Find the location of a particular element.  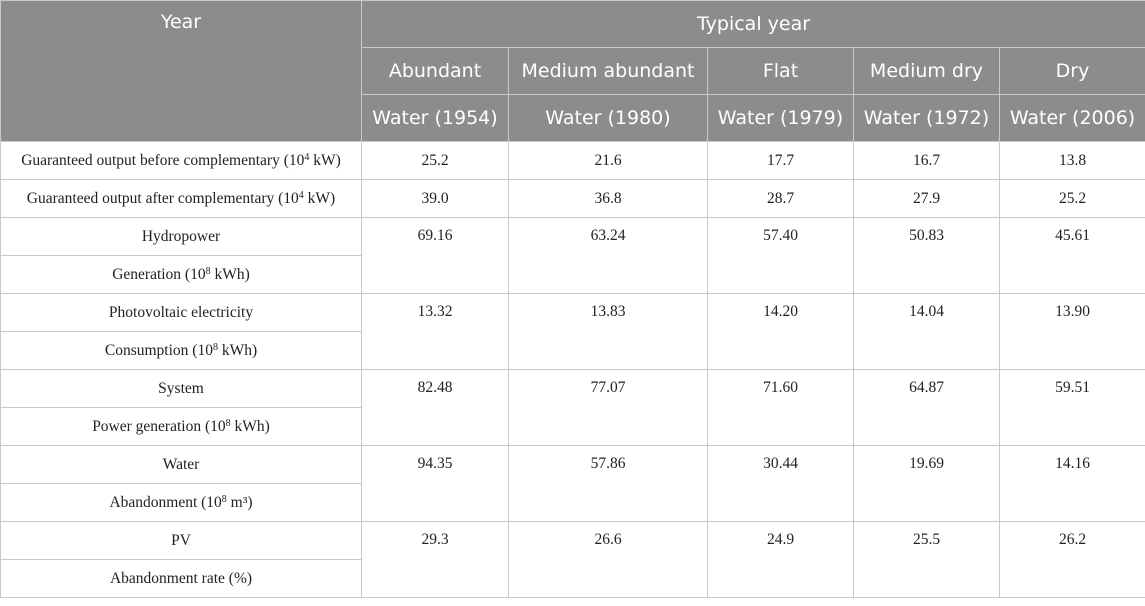

table-cell: 64.87 is located at coordinates (926, 407).